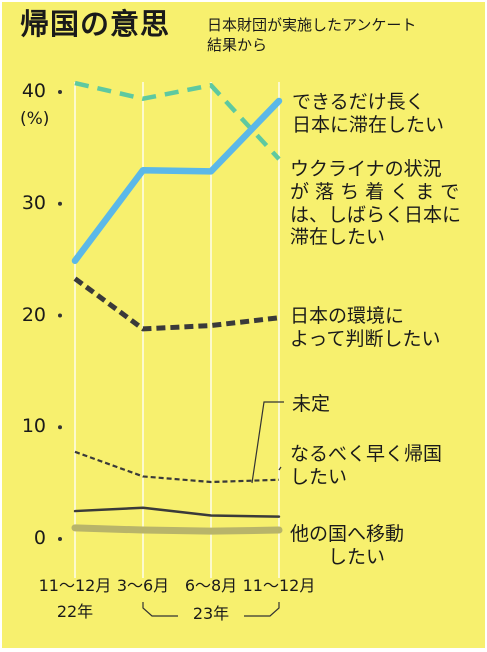 The width and height of the screenshot is (487, 652). What do you see at coordinates (366, 465) in the screenshot?
I see `series-label-4: なるべく早く帰国 したい` at bounding box center [366, 465].